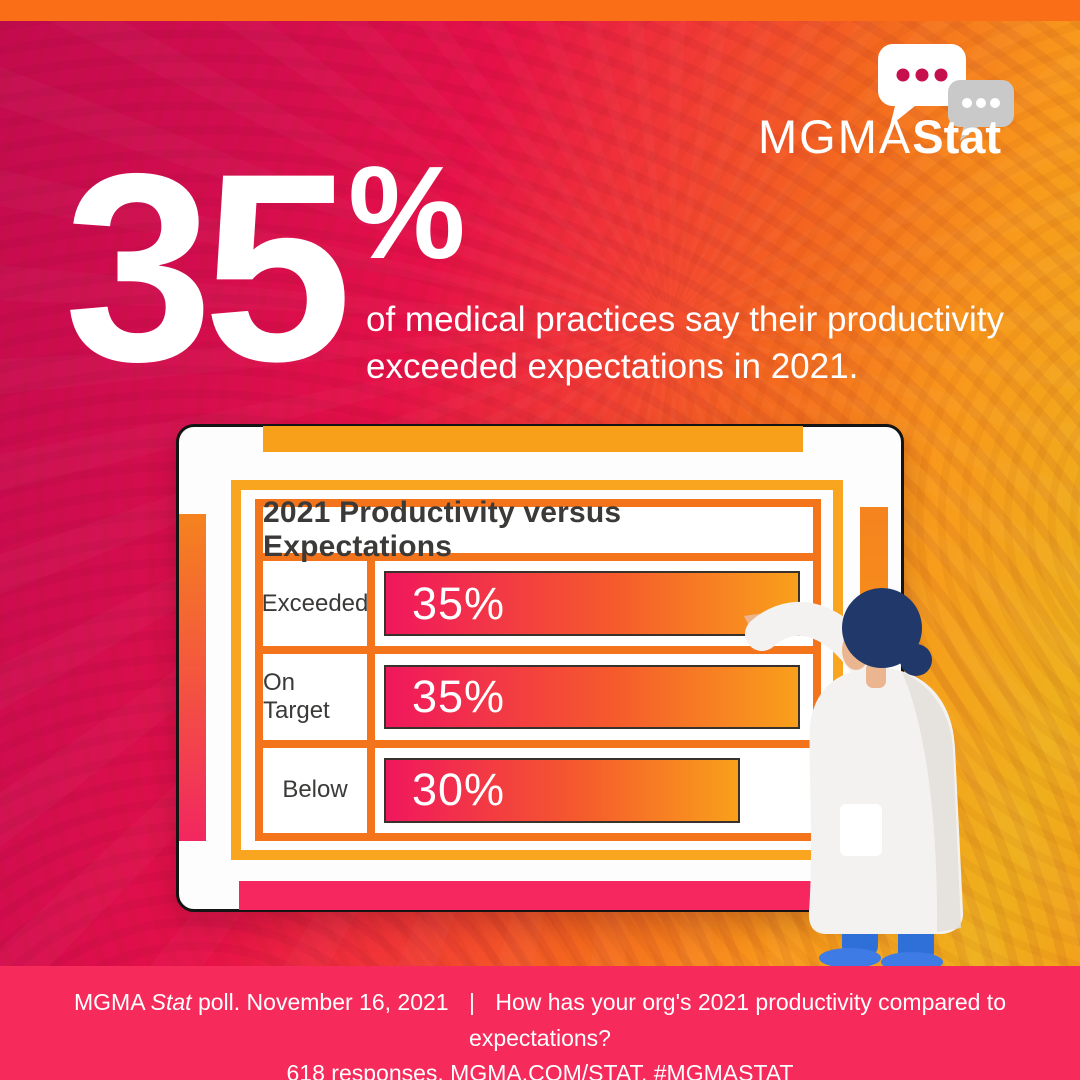 The height and width of the screenshot is (1080, 1080). I want to click on logo-wordmark: MGMAStat, so click(879, 136).